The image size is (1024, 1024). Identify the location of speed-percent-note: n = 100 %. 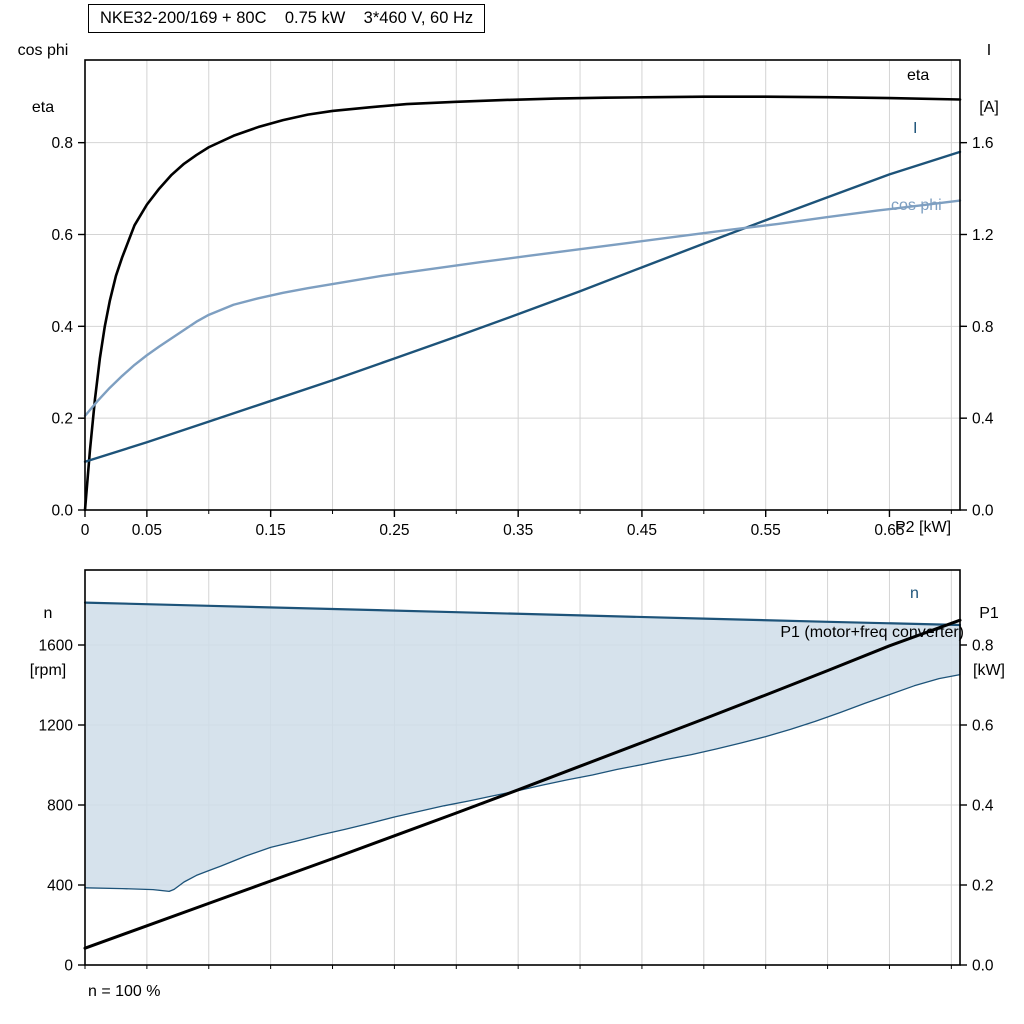
(124, 991).